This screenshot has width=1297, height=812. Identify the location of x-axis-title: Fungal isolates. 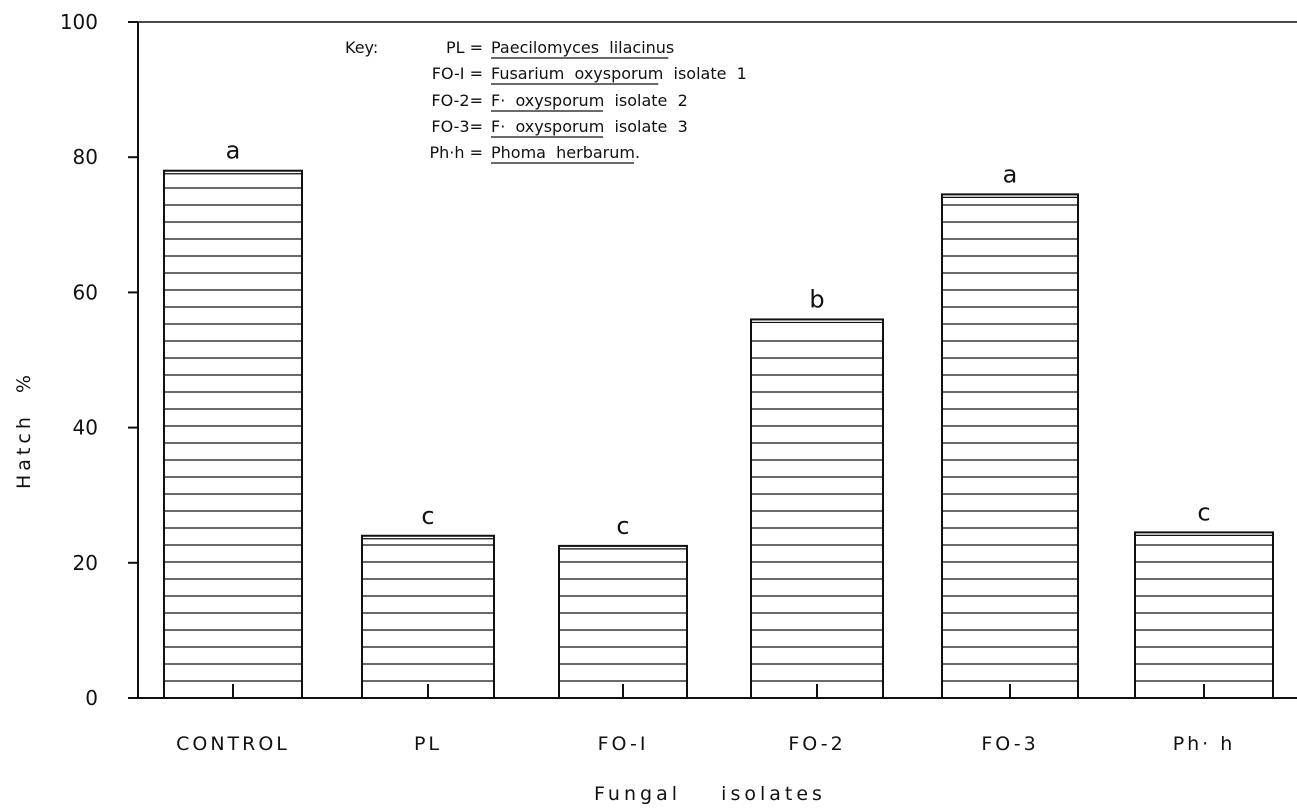
(710, 794).